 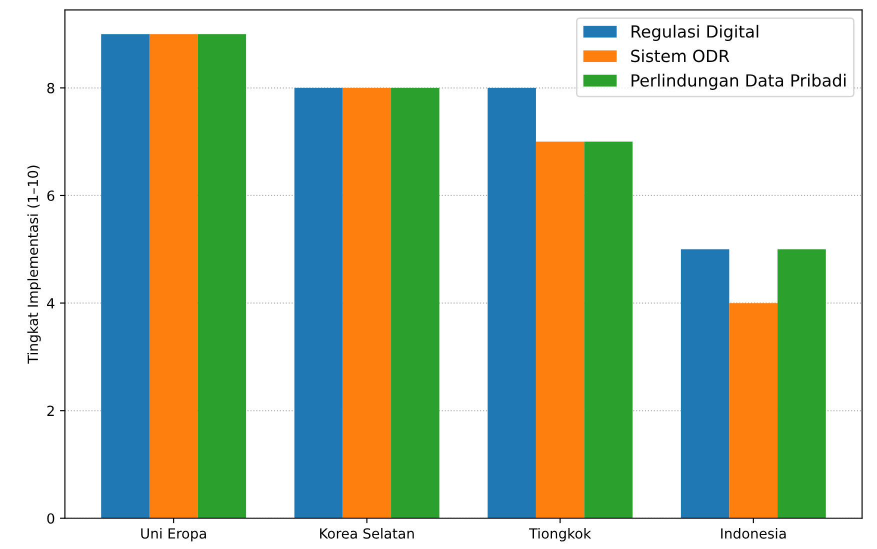 I want to click on y-tick-label: 2, so click(x=50, y=411).